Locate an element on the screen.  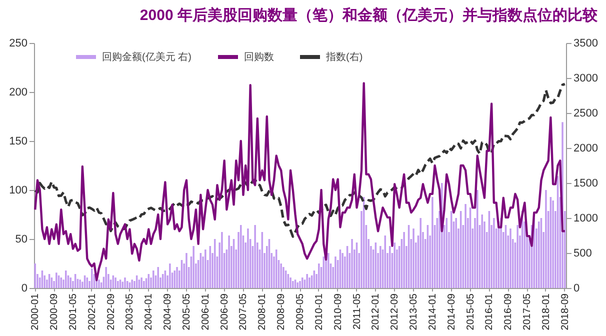
x-tick-label: 2005-05 is located at coordinates (186, 311).